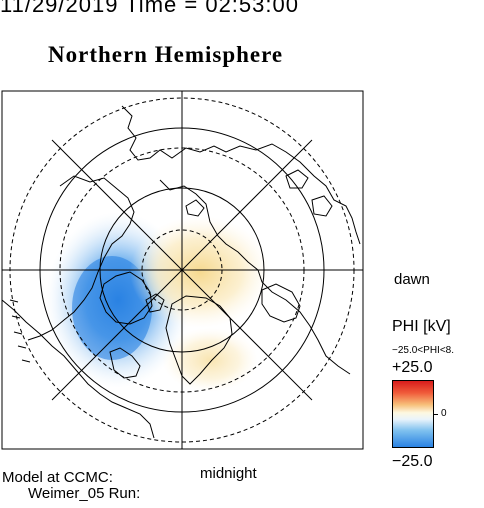 The width and height of the screenshot is (484, 508). Describe the element at coordinates (413, 414) in the screenshot. I see `colorbar` at that location.